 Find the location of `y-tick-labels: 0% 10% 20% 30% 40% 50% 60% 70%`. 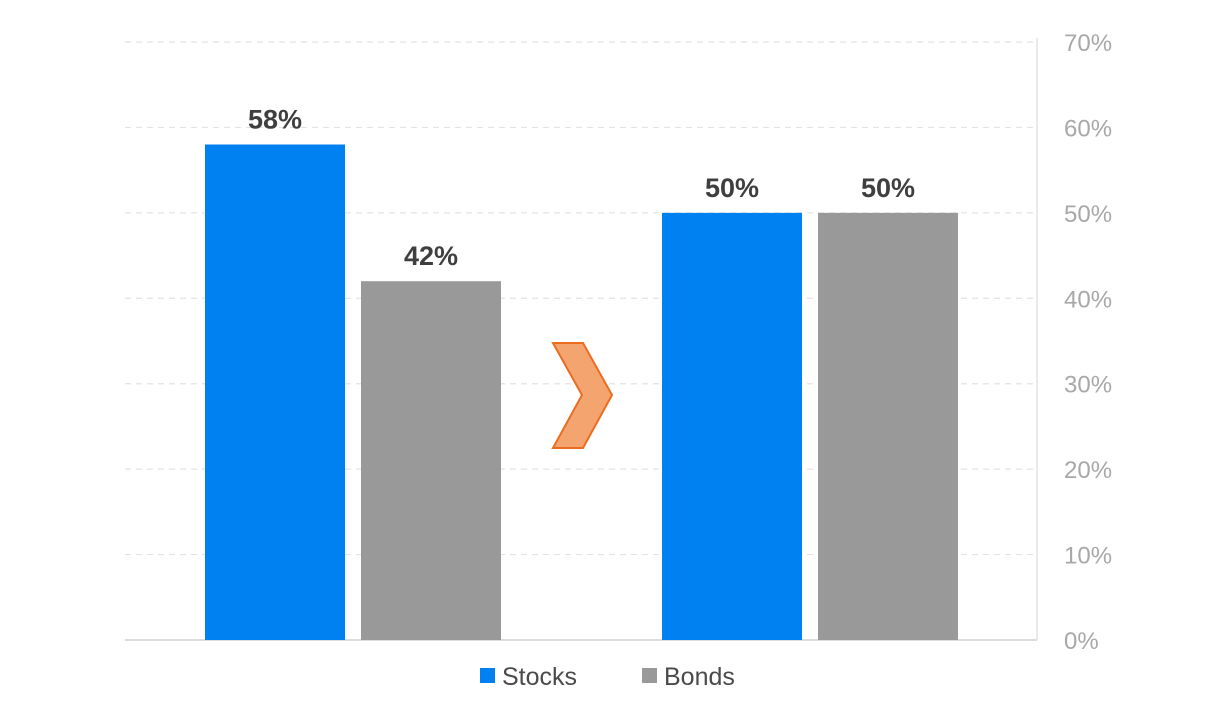

y-tick-labels: 0% 10% 20% 30% 40% 50% 60% 70% is located at coordinates (1088, 342).